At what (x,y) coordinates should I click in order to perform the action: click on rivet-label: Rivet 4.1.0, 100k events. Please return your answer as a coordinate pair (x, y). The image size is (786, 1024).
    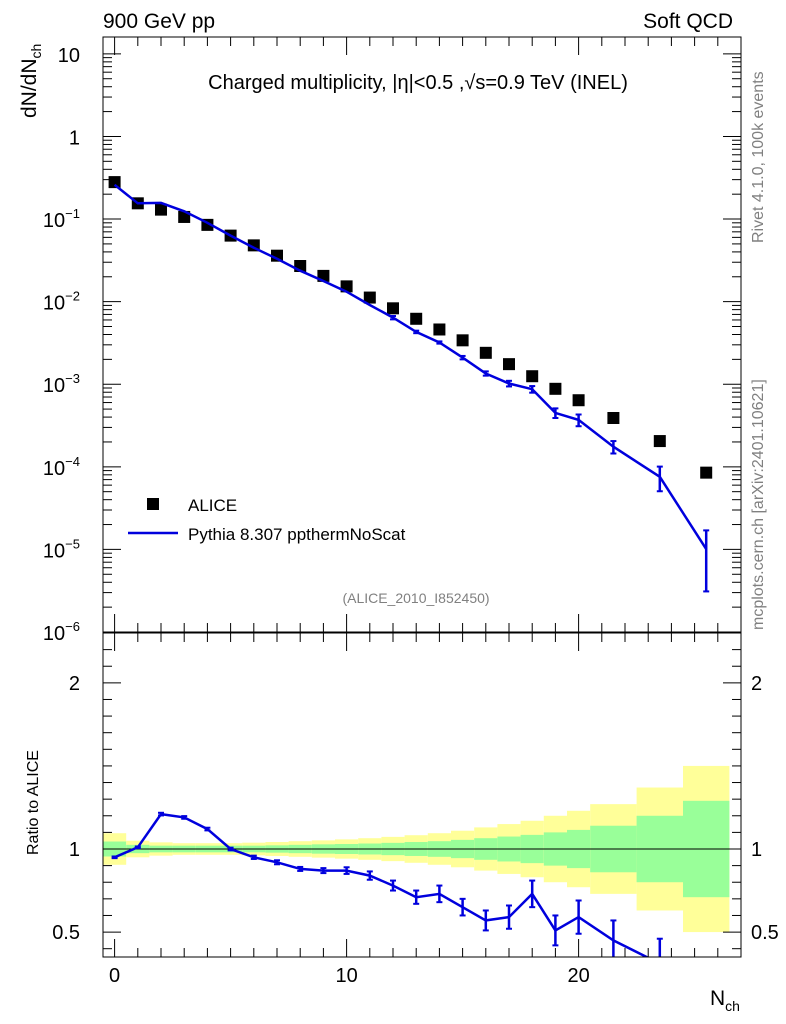
    Looking at the image, I should click on (758, 157).